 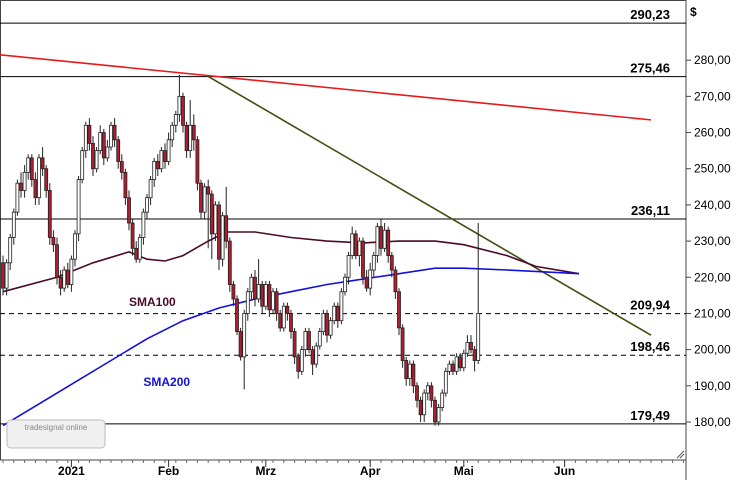 I want to click on y-tick-label: 190,00, so click(x=712, y=386).